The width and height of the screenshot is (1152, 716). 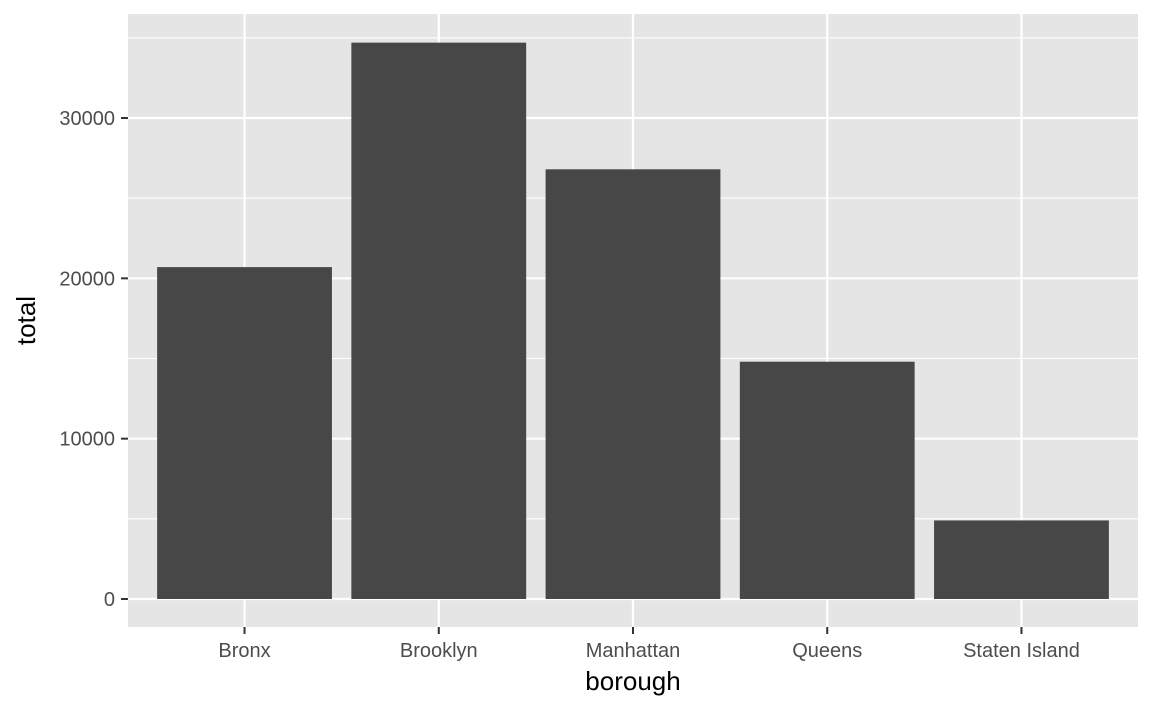 I want to click on x-tick-label: Queens, so click(x=827, y=651).